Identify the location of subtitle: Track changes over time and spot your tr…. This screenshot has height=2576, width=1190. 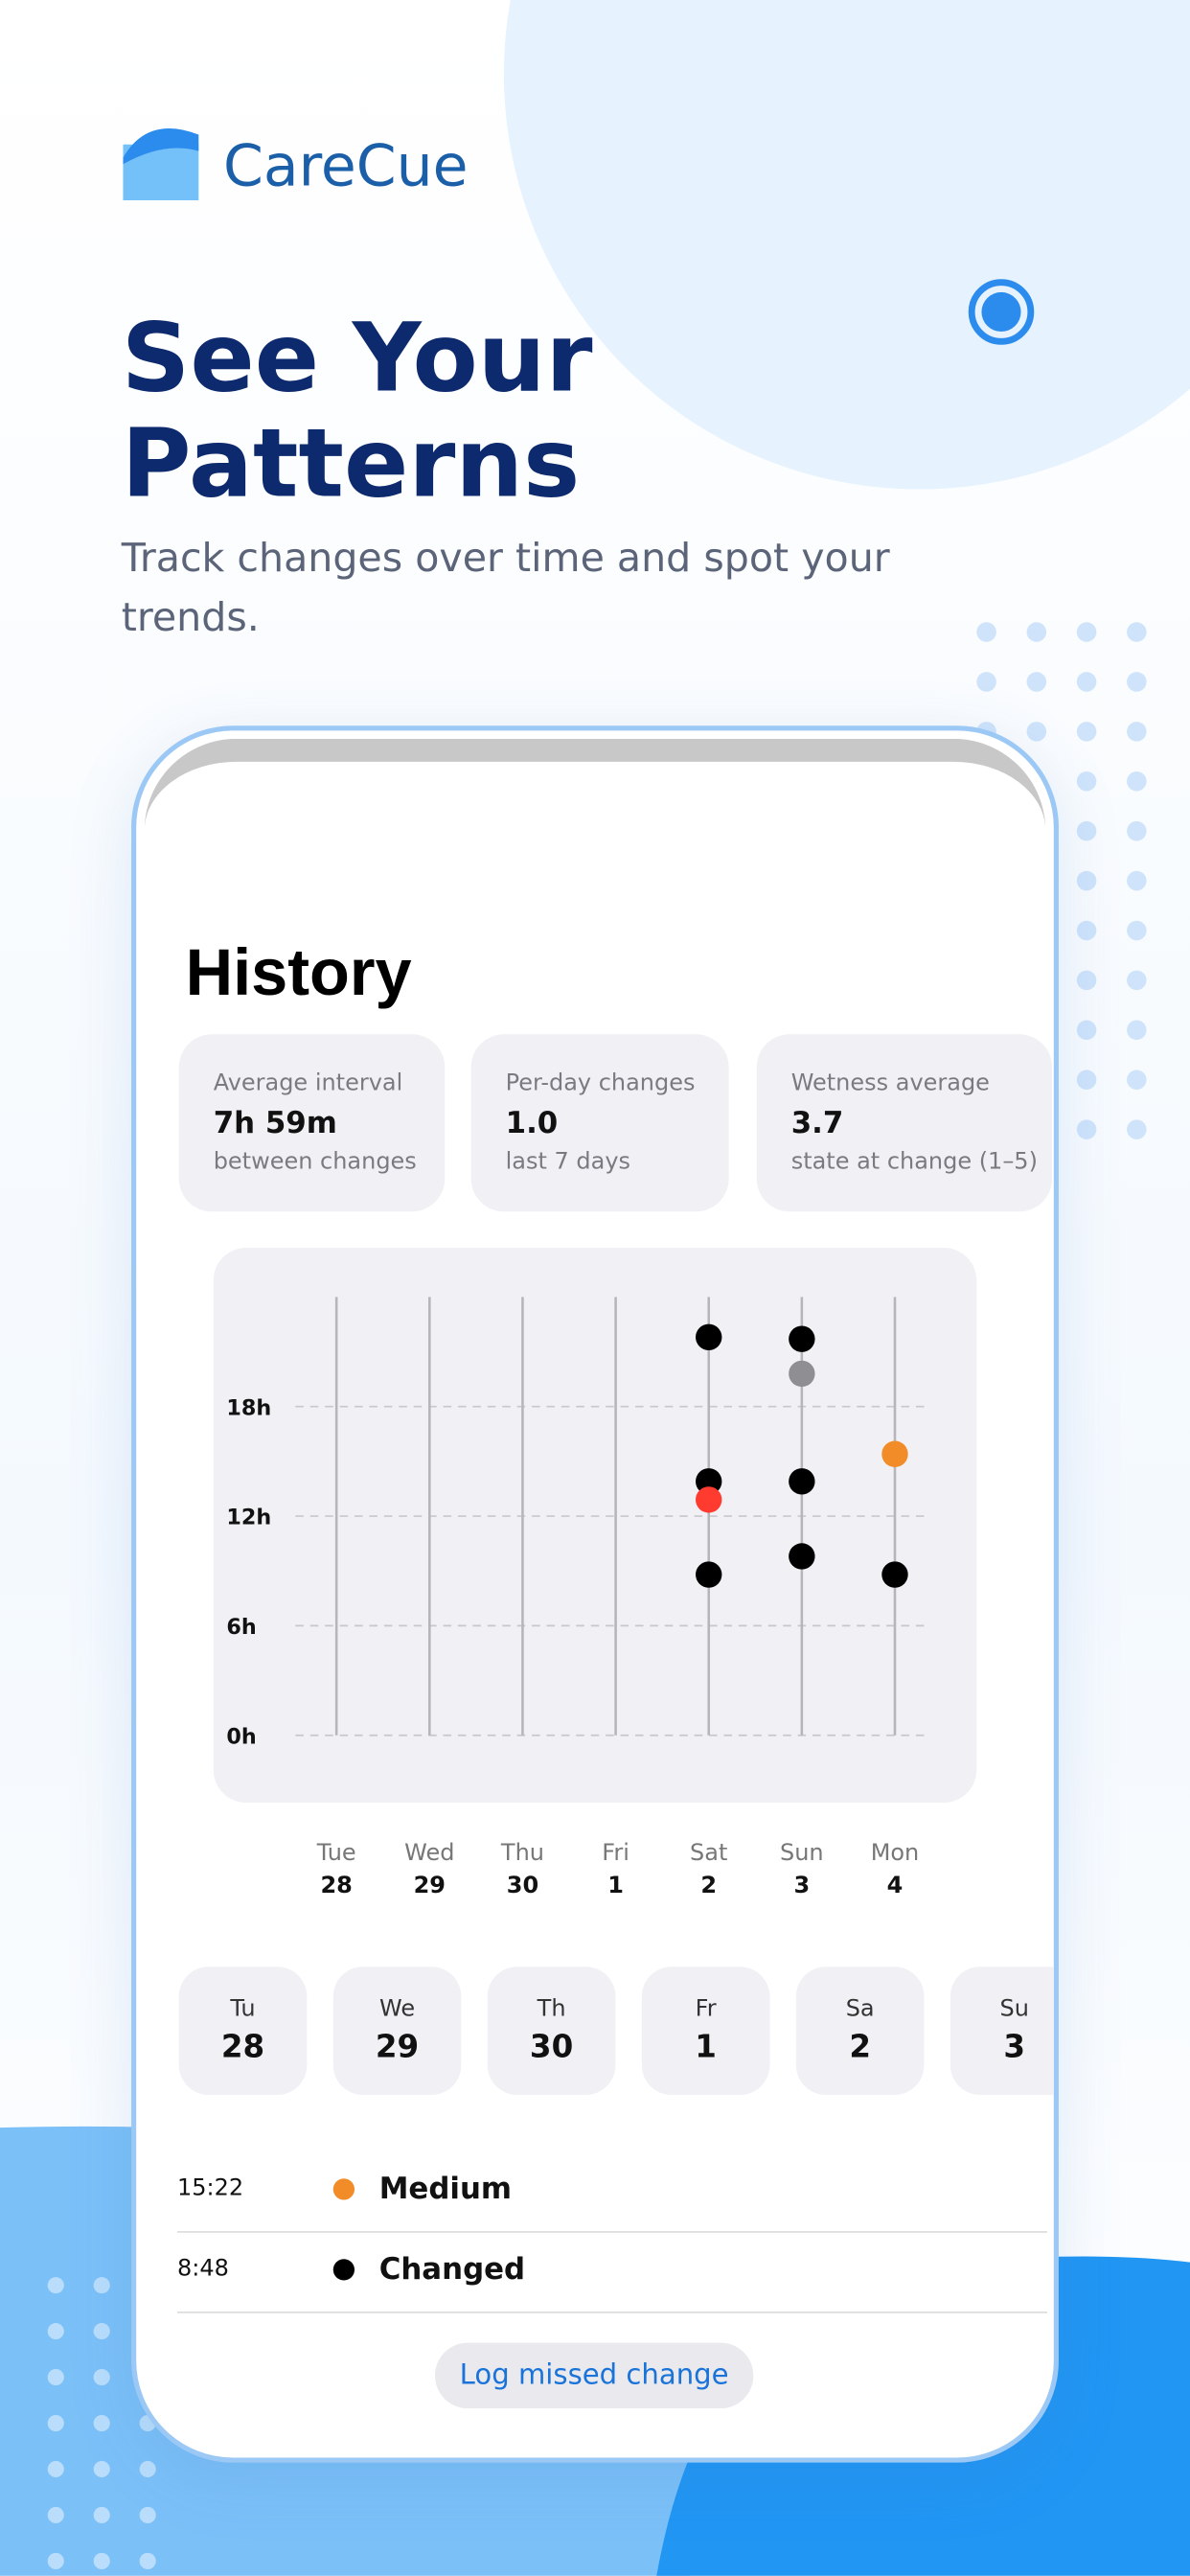
(506, 588).